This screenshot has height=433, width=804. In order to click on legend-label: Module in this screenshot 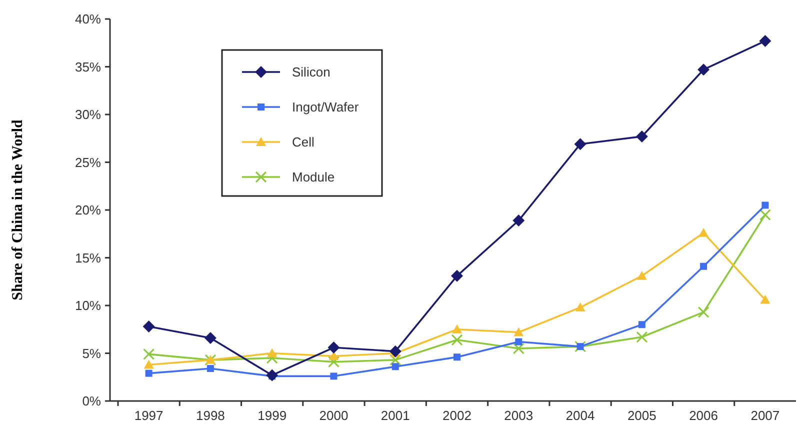, I will do `click(313, 177)`.